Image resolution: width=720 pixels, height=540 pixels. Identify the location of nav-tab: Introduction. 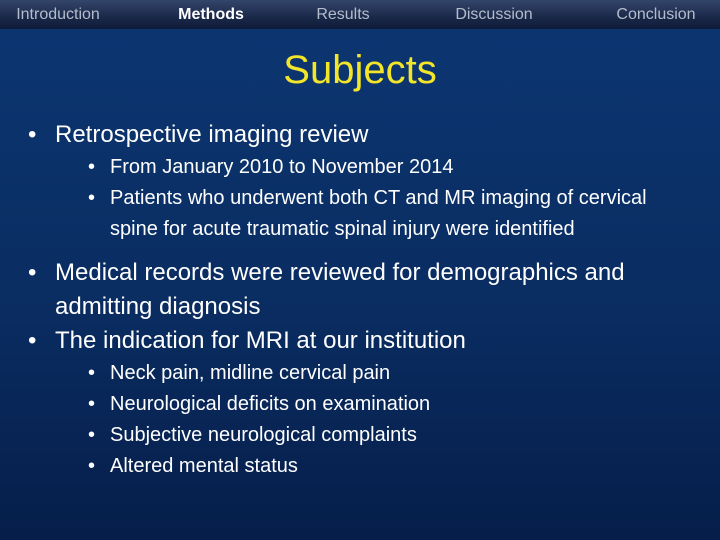
(58, 14).